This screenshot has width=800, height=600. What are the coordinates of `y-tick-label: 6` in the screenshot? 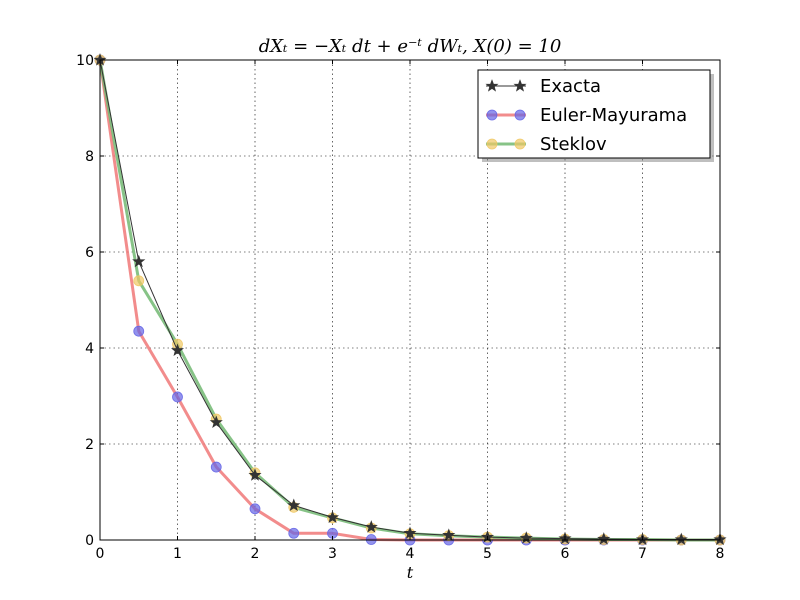 It's located at (89, 253).